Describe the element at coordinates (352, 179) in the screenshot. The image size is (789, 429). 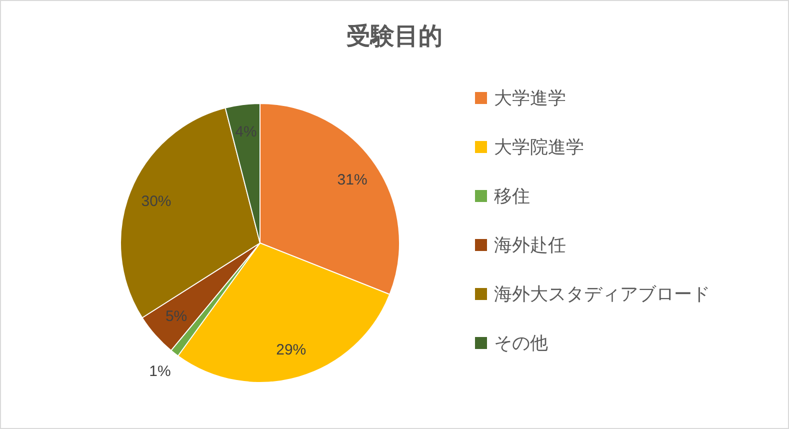
I see `data-label: 31%` at that location.